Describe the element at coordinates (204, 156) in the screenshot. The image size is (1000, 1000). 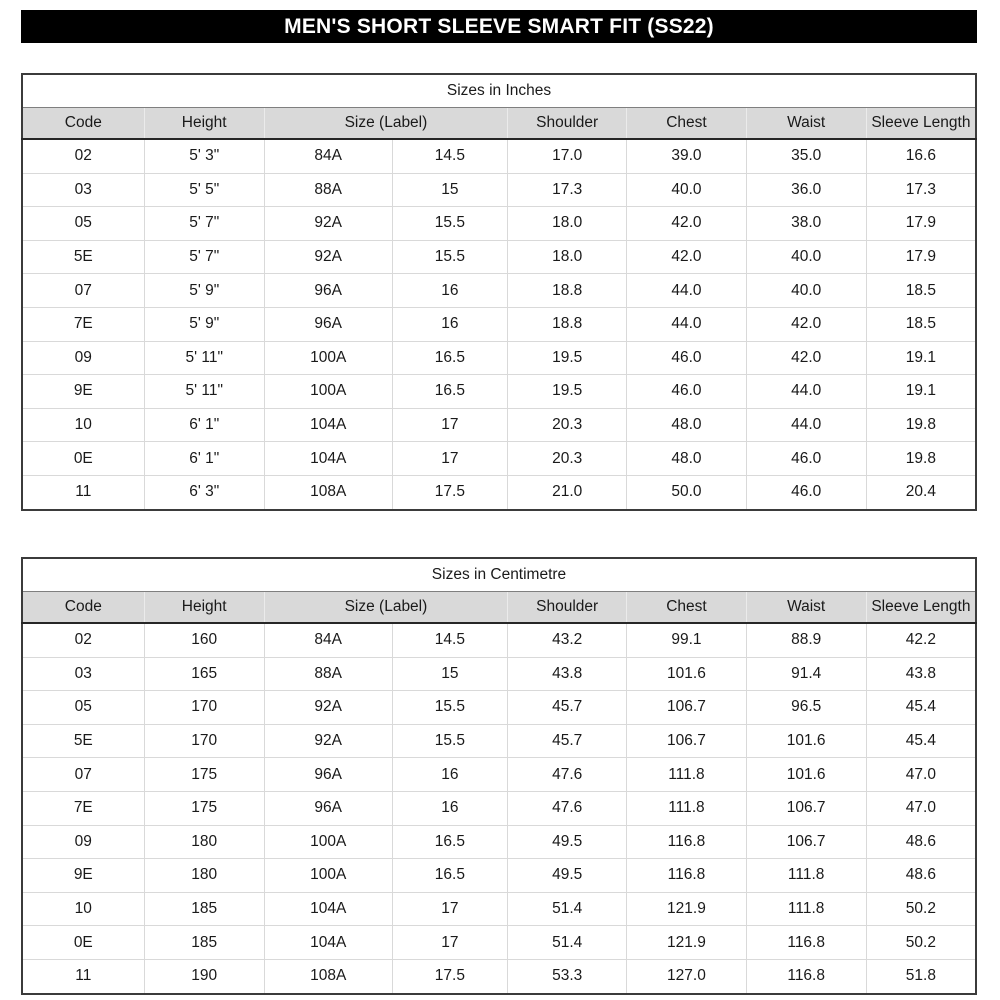
I see `table-cell: 5' 3"` at that location.